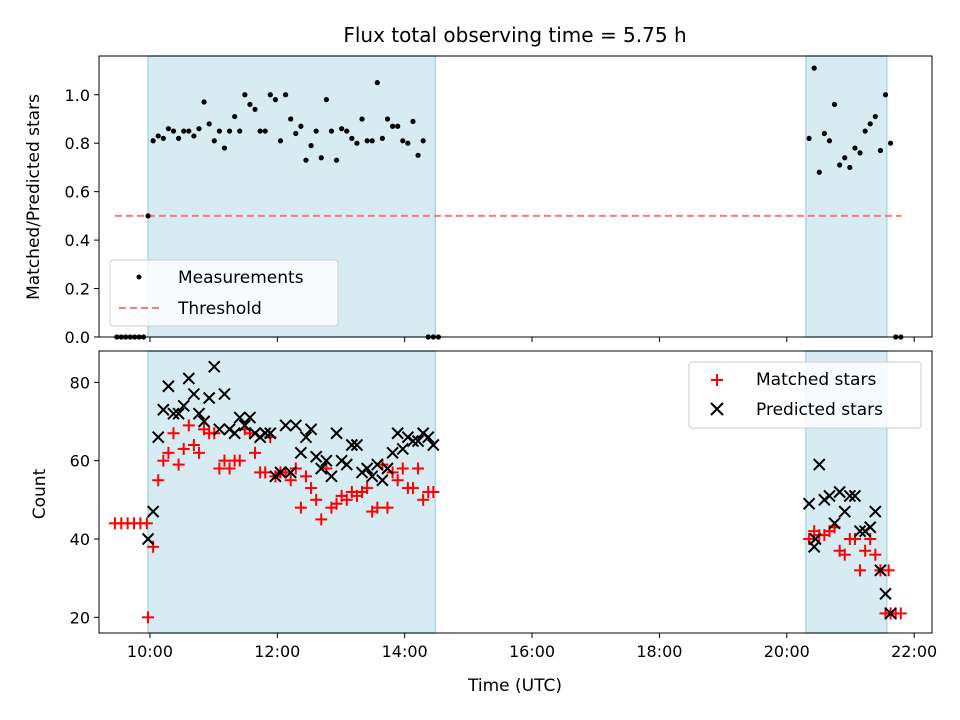  What do you see at coordinates (224, 293) in the screenshot?
I see `ratio-legend: Measurements Threshold` at bounding box center [224, 293].